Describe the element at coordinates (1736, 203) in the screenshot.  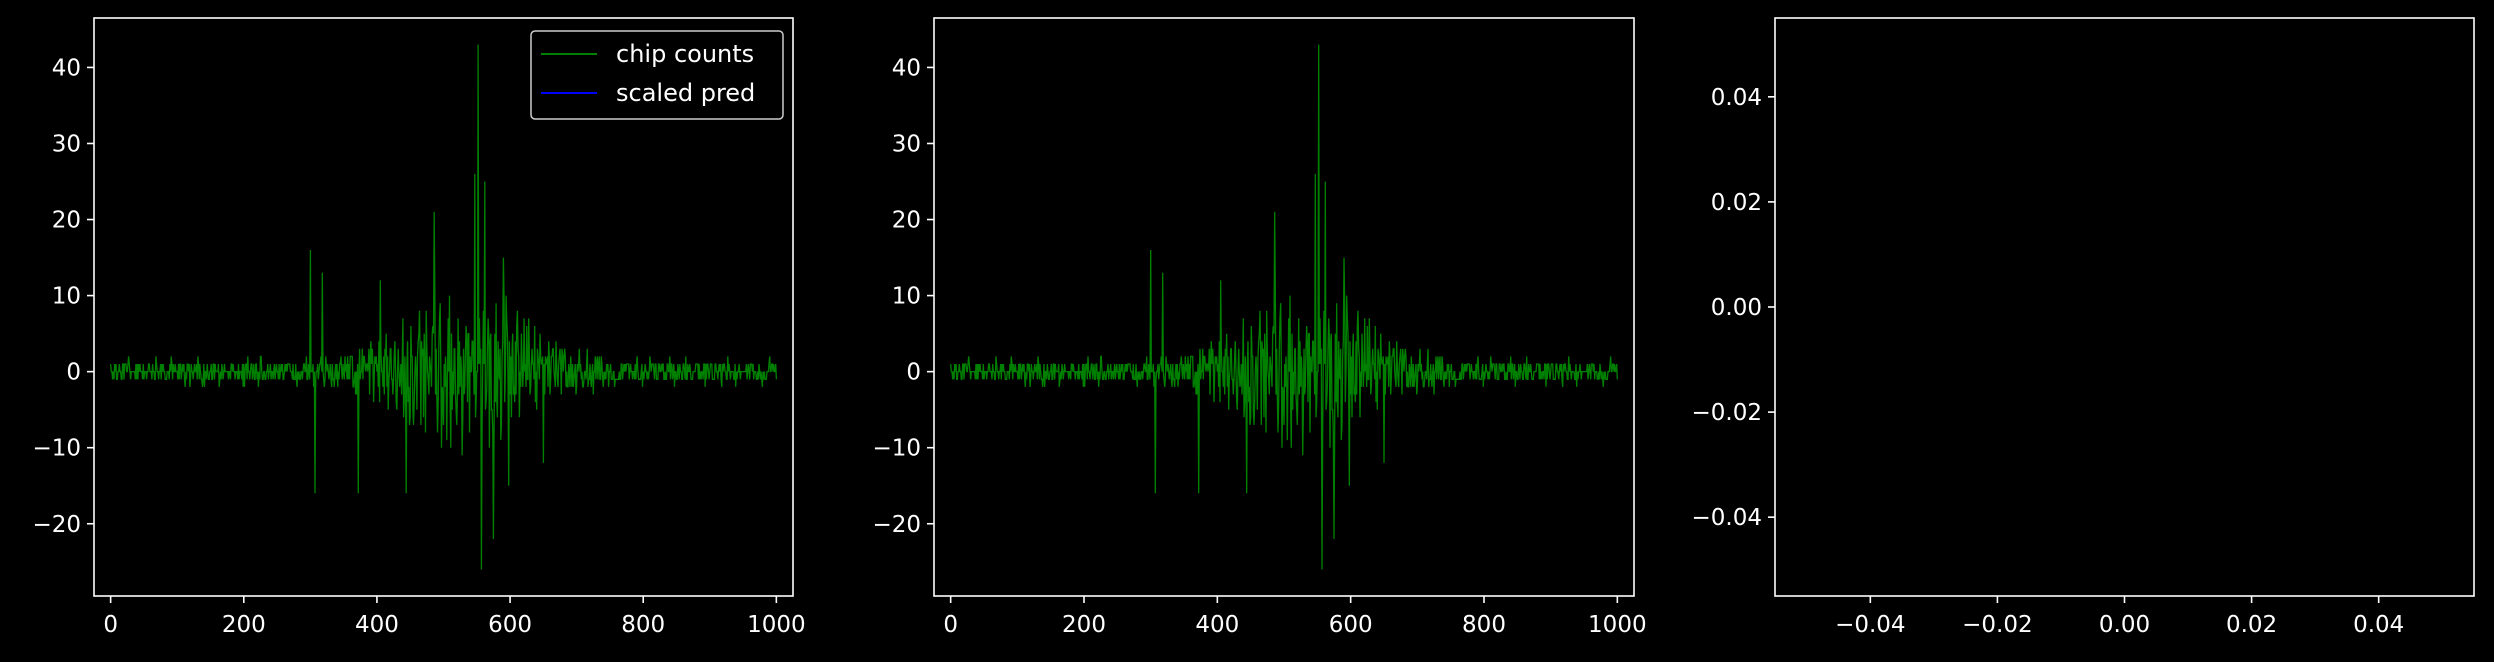
I see `y-tick-label: 0.02` at that location.